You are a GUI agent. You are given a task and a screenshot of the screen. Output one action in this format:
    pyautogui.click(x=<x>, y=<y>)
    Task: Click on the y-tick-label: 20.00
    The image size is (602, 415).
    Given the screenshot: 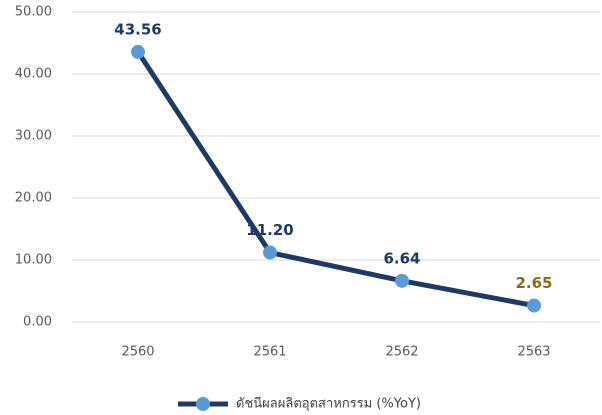 What is the action you would take?
    pyautogui.click(x=33, y=198)
    